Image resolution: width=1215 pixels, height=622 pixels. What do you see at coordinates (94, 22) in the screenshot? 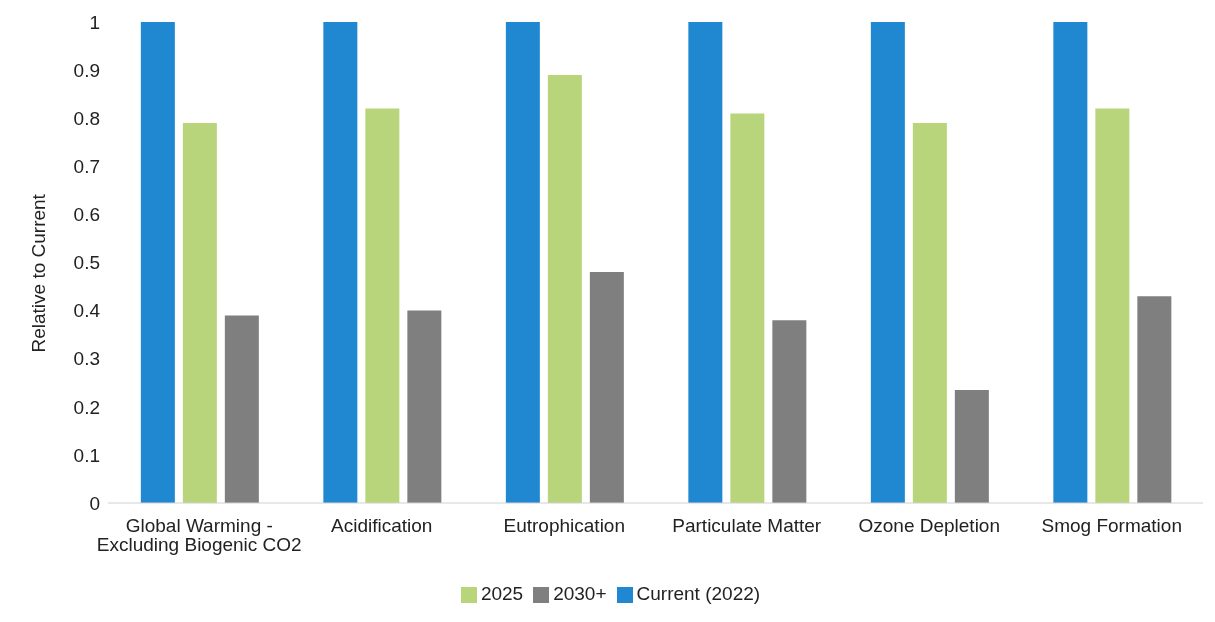
I see `y-tick-label: 1` at bounding box center [94, 22].